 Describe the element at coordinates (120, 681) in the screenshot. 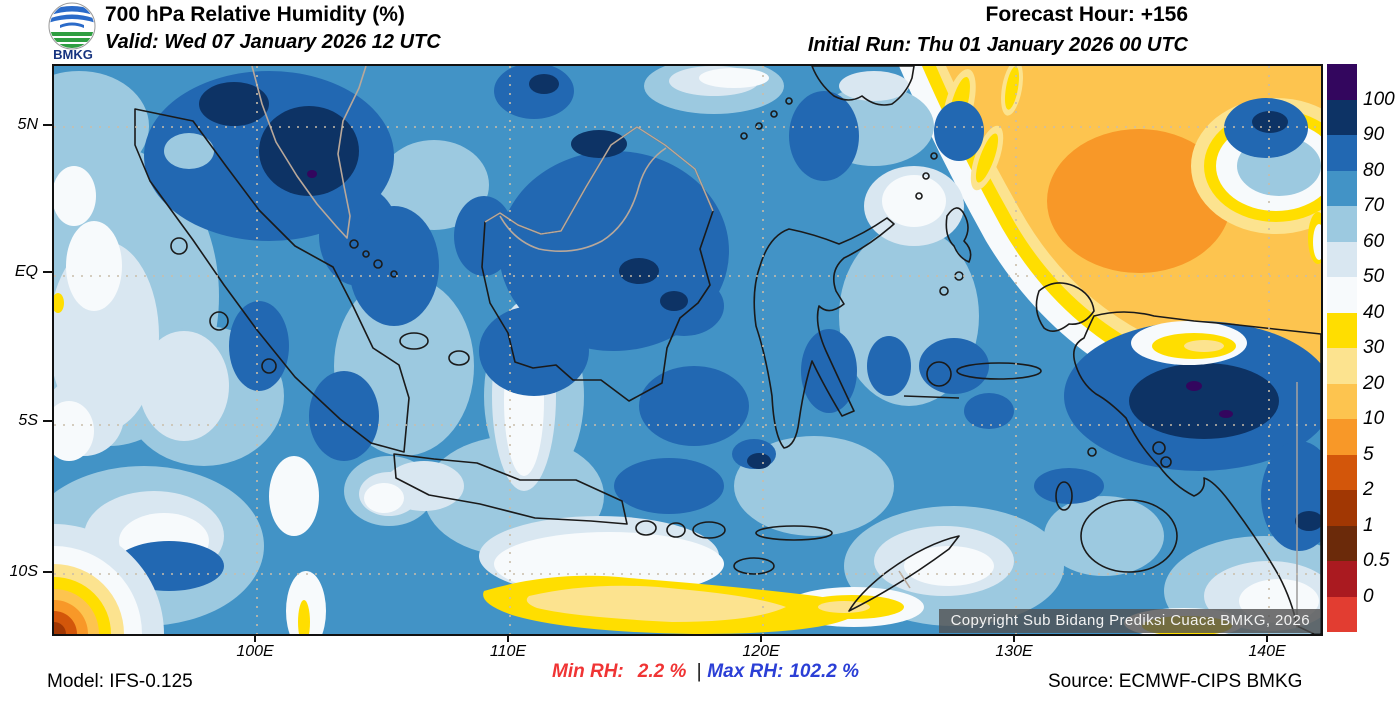

I see `model-label: Model: IFS-0.125` at that location.